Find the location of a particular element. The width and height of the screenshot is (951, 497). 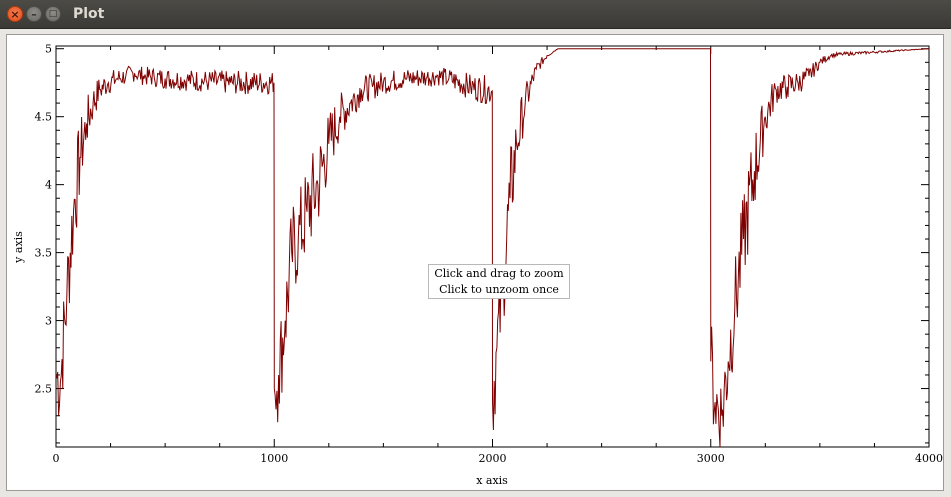

maximize-icon: □ is located at coordinates (53, 13).